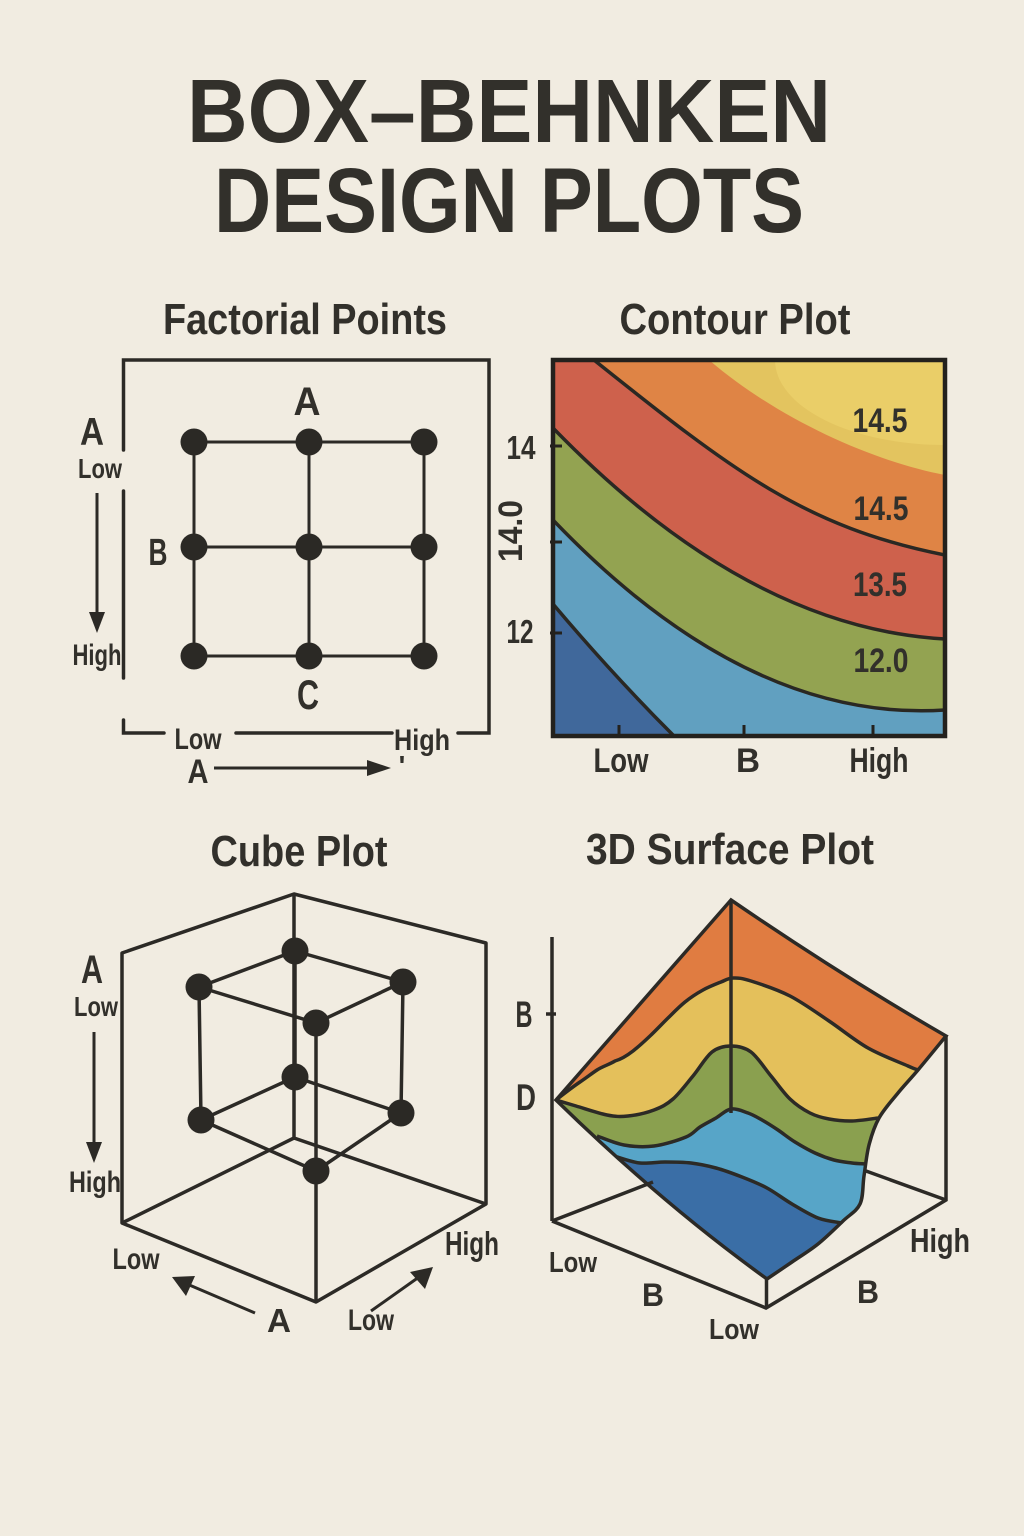  Describe the element at coordinates (520, 631) in the screenshot. I see `svg-text: 12` at that location.